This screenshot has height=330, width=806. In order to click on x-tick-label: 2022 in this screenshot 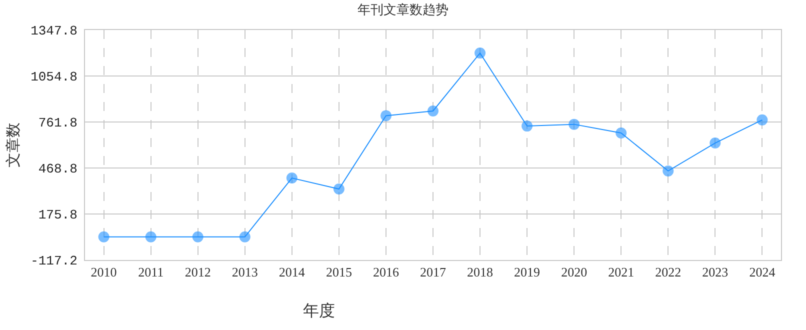, I will do `click(668, 272)`.